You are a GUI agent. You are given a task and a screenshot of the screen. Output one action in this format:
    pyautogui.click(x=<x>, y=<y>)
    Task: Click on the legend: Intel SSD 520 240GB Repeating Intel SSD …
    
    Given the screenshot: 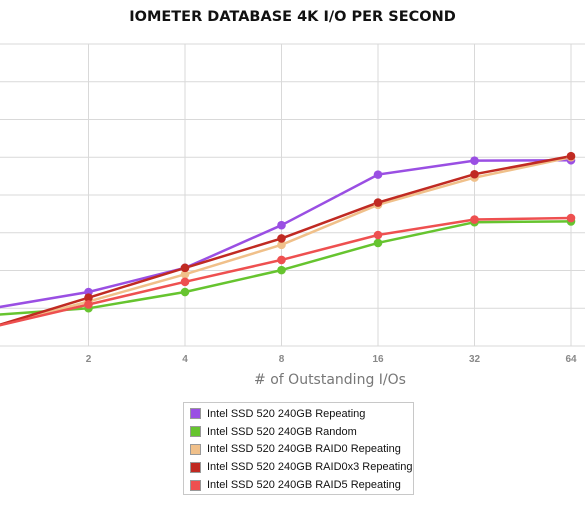 What is the action you would take?
    pyautogui.click(x=298, y=448)
    